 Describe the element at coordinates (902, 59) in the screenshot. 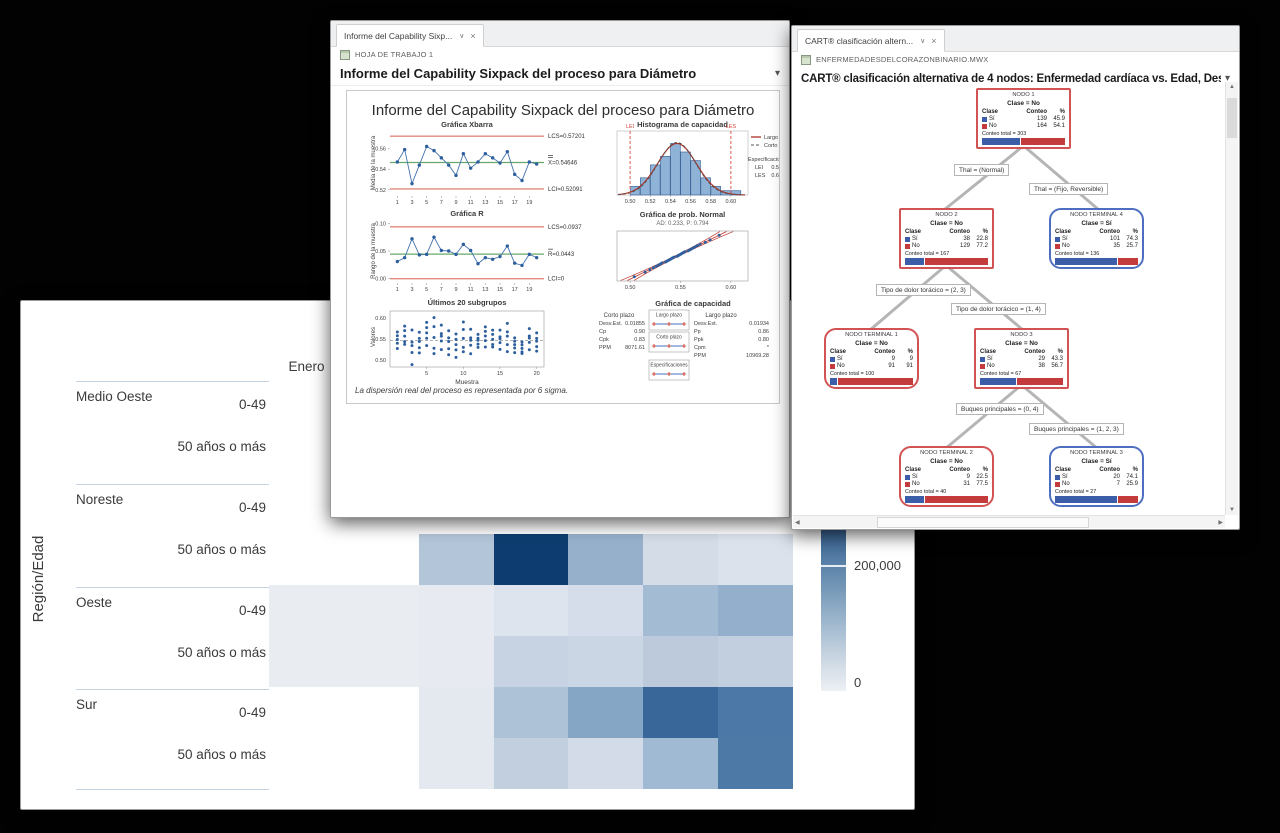

I see `worksheet-name: ENFERMEDADESDELCORAZONBINARIO.MWX` at that location.